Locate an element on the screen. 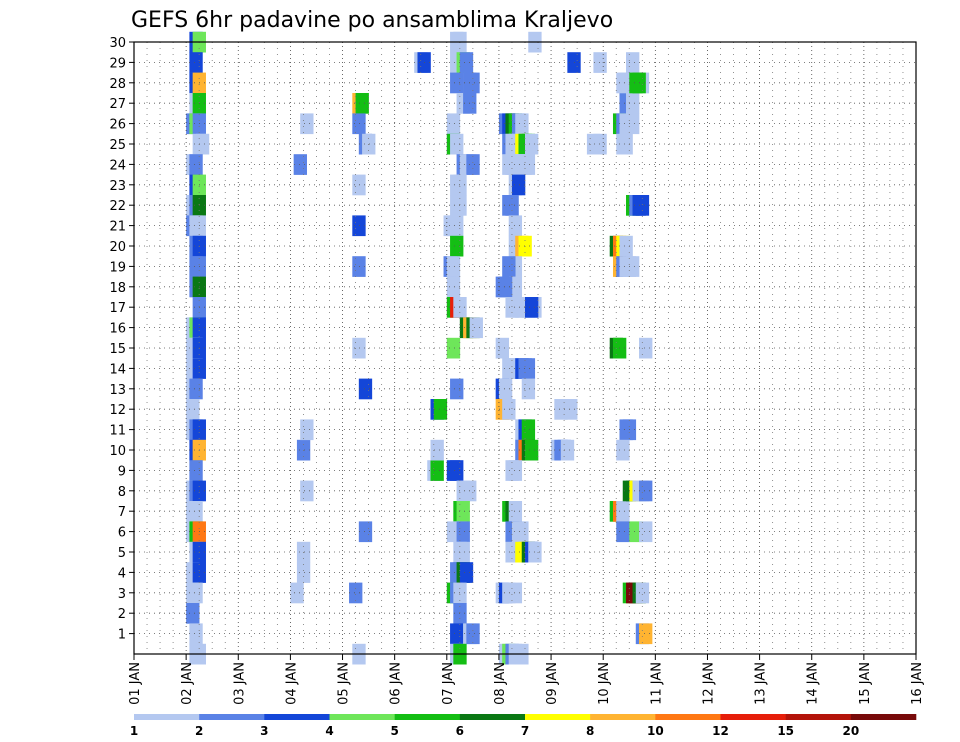 This screenshot has width=960, height=742. x-tick-label: 04 JAN is located at coordinates (291, 683).